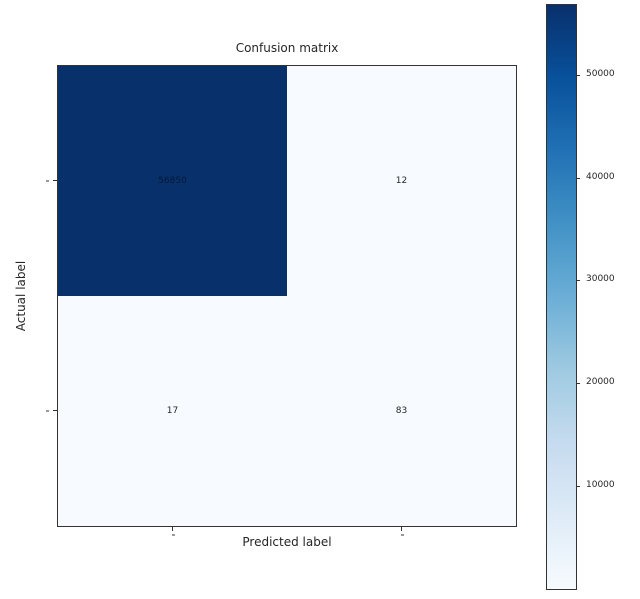 The image size is (640, 599). What do you see at coordinates (600, 484) in the screenshot?
I see `colorbar-tick-label: 10000` at bounding box center [600, 484].